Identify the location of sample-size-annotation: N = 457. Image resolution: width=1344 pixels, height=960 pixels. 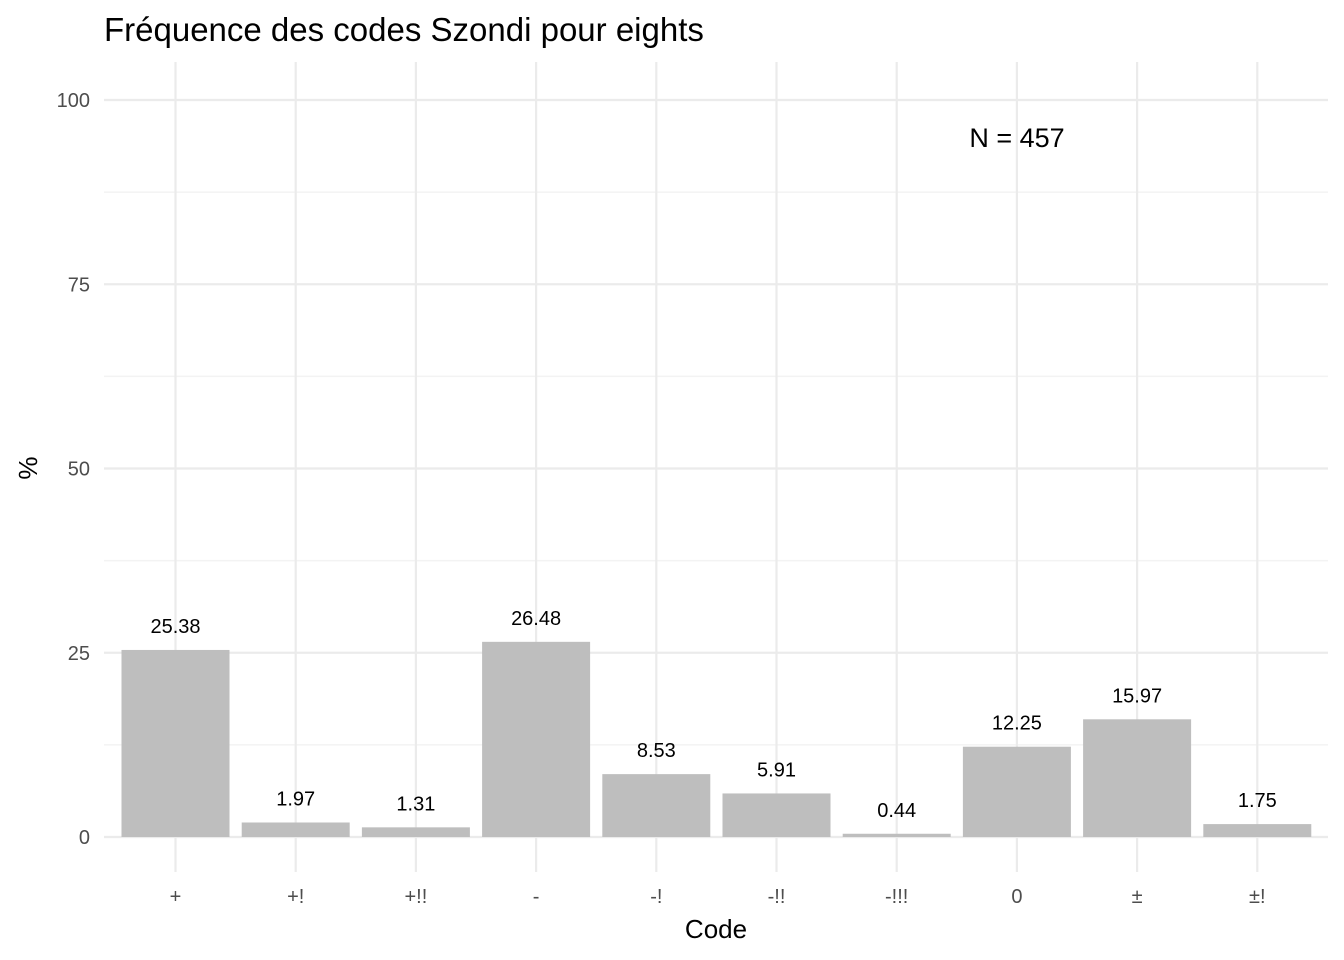
(1016, 138).